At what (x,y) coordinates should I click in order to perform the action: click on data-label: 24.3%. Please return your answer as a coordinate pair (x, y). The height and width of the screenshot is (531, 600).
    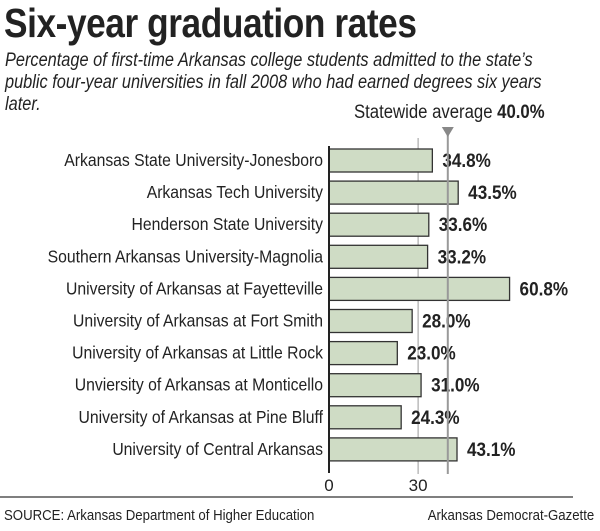
    Looking at the image, I should click on (435, 417).